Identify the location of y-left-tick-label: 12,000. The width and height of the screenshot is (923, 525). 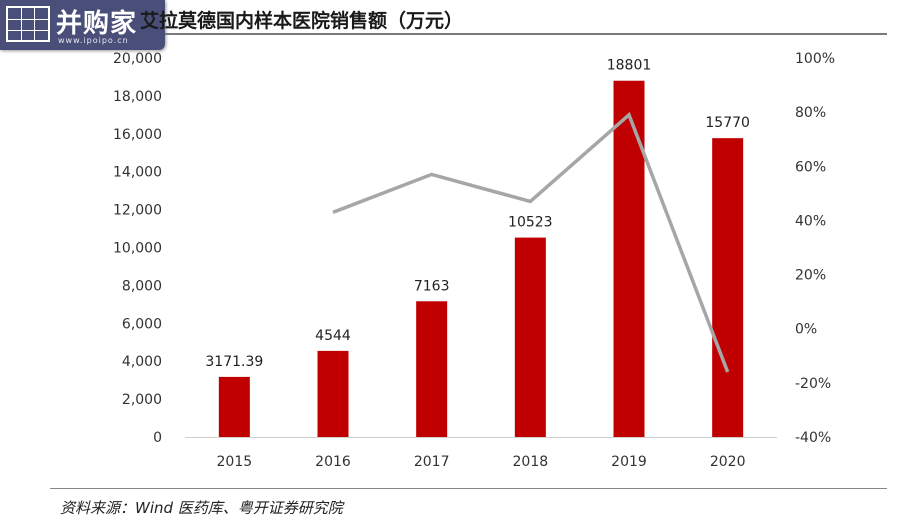
(137, 211).